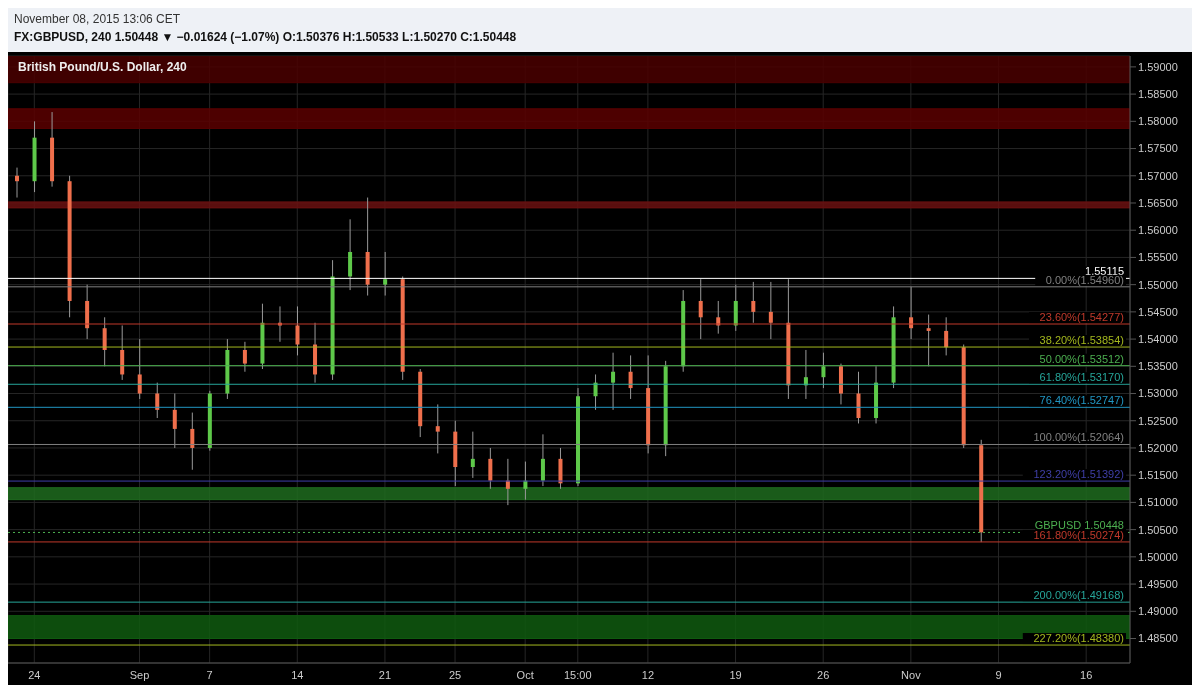 Image resolution: width=1200 pixels, height=693 pixels. What do you see at coordinates (1158, 529) in the screenshot?
I see `y-tick-label: 1.50500` at bounding box center [1158, 529].